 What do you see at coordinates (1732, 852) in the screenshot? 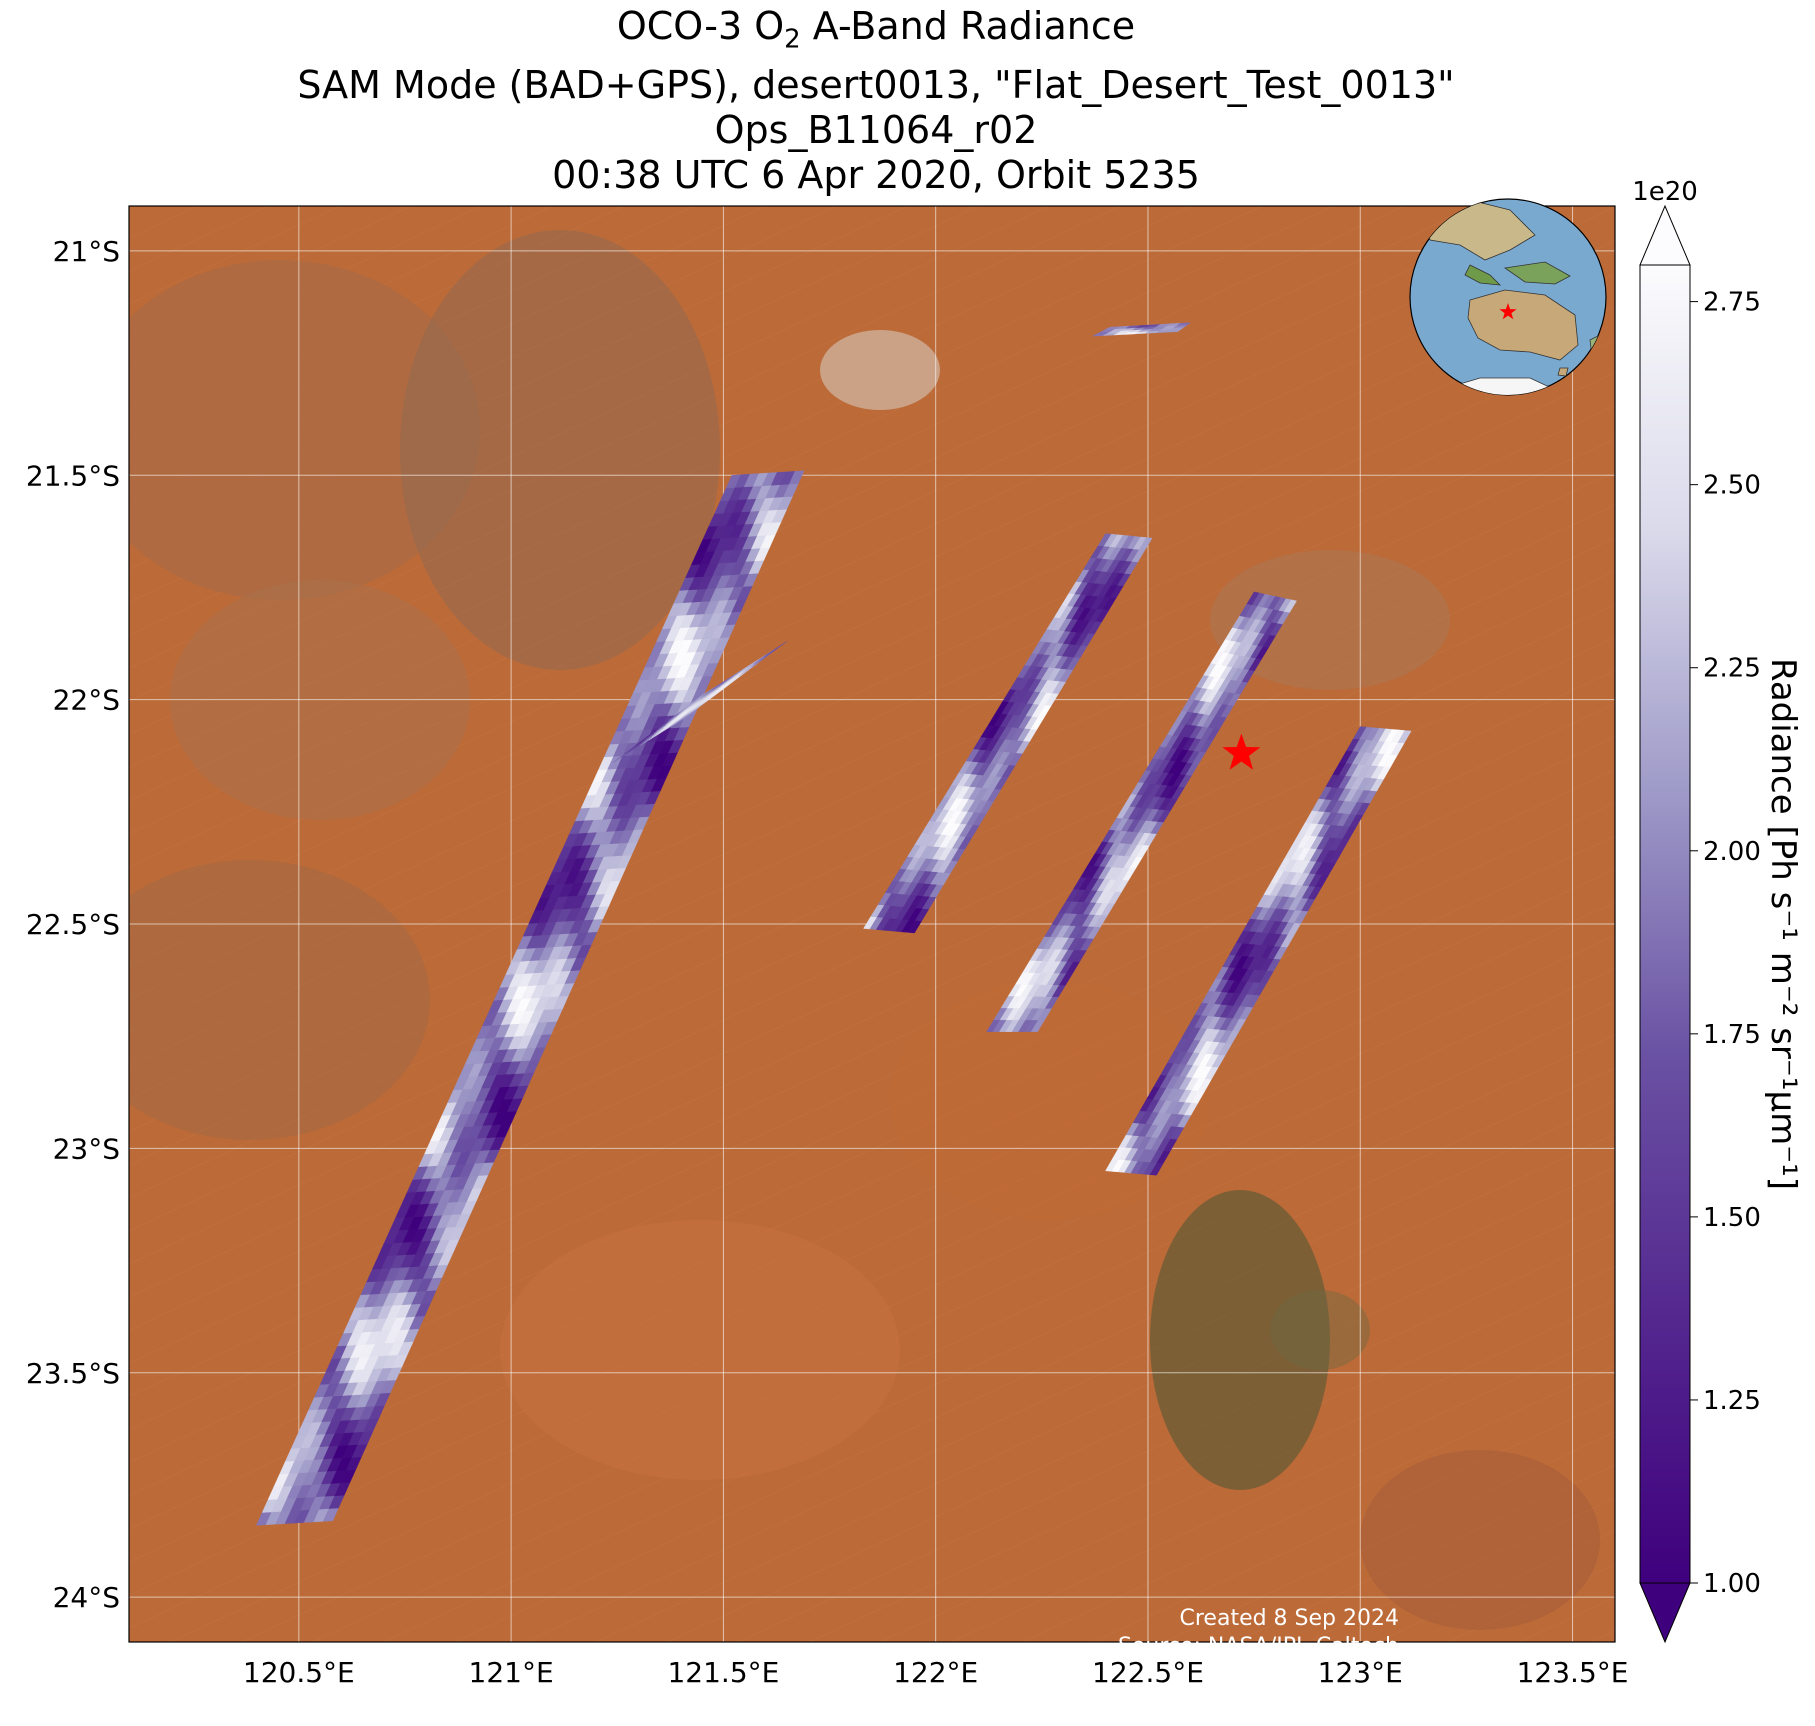
I see `colorbar-tick-label: 2.00` at bounding box center [1732, 852].